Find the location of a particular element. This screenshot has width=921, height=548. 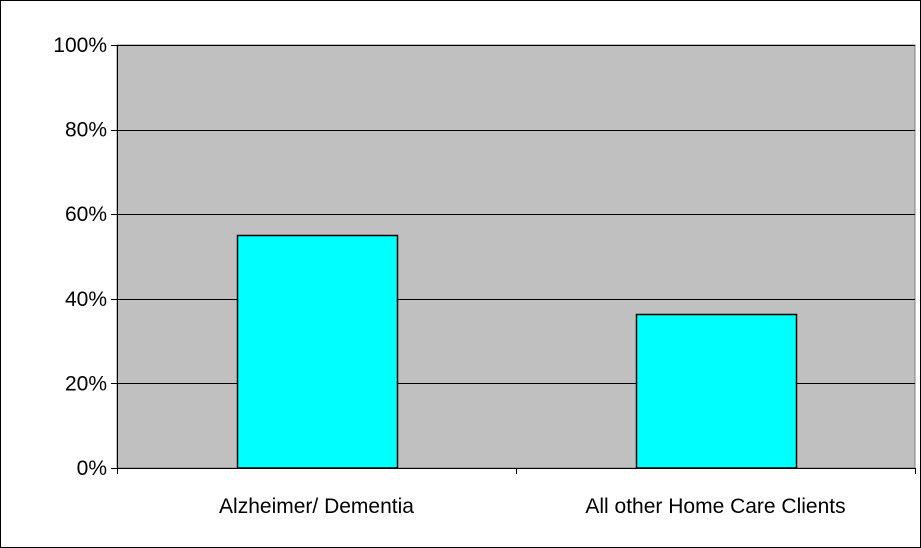

y-tick-label-1: 20% is located at coordinates (86, 383).